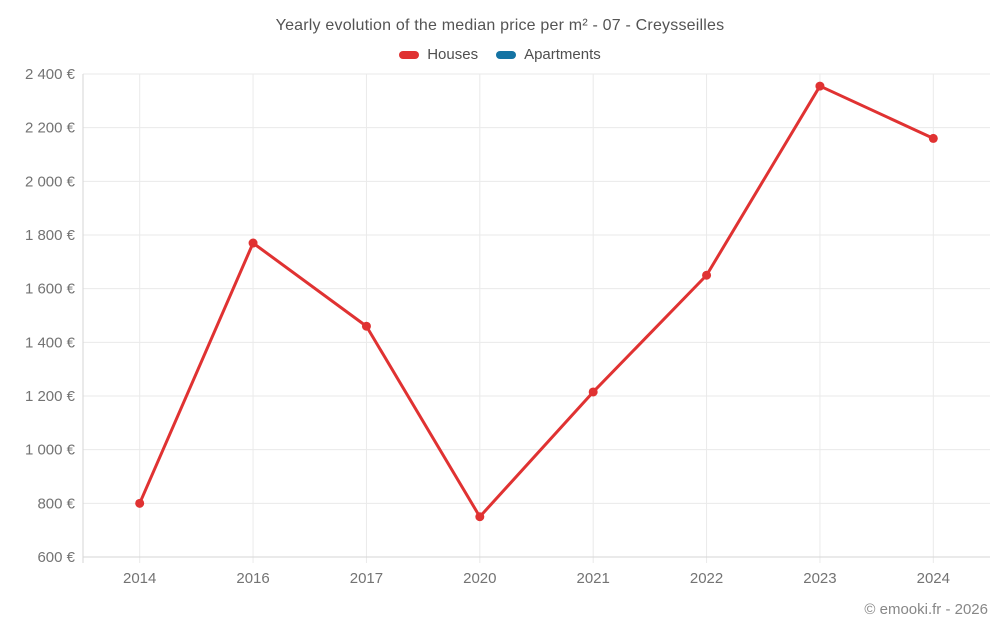 The width and height of the screenshot is (1000, 625). I want to click on legend: Houses Apartments, so click(500, 54).